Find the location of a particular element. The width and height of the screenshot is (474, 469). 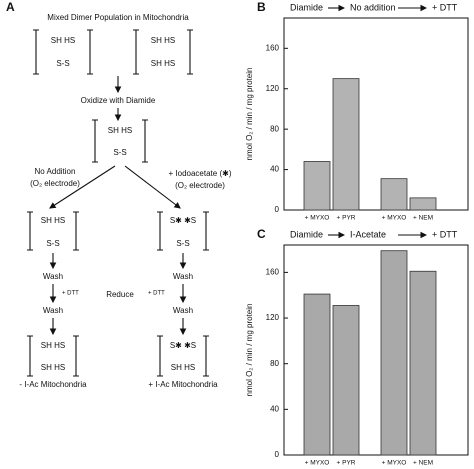

panel-label: B is located at coordinates (261, 7).